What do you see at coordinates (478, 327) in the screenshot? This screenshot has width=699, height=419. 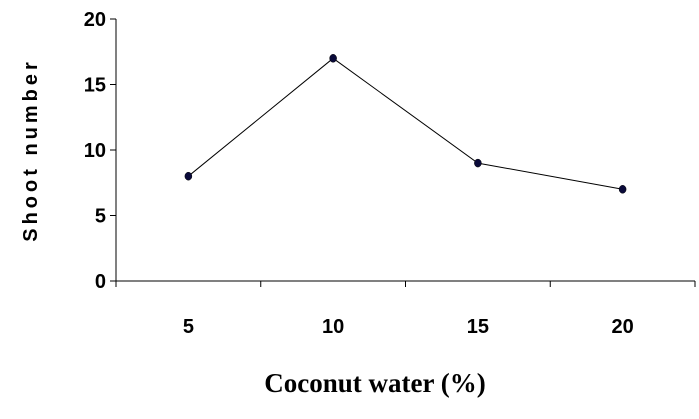 I see `x-tick-label: 15` at bounding box center [478, 327].